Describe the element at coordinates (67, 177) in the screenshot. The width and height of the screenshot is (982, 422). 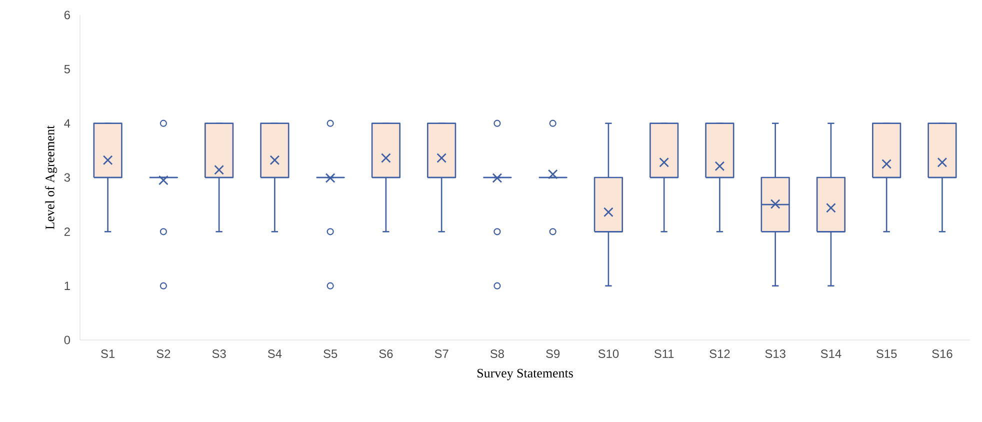
I see `y-tick-label: 3` at that location.